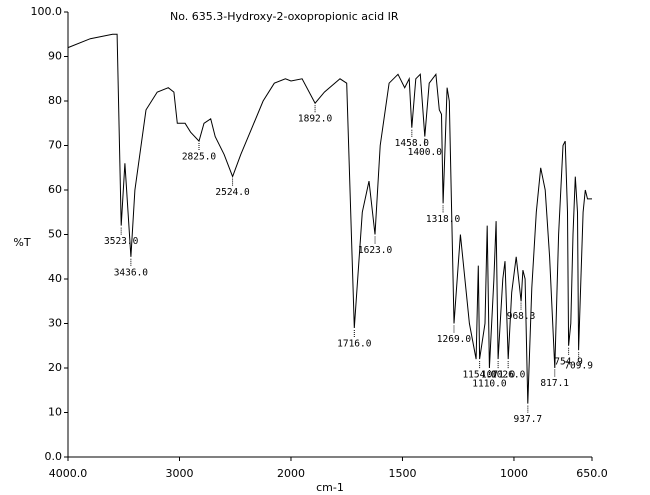 The image size is (650, 495). Describe the element at coordinates (508, 375) in the screenshot. I see `peak-label: 1026.0` at that location.